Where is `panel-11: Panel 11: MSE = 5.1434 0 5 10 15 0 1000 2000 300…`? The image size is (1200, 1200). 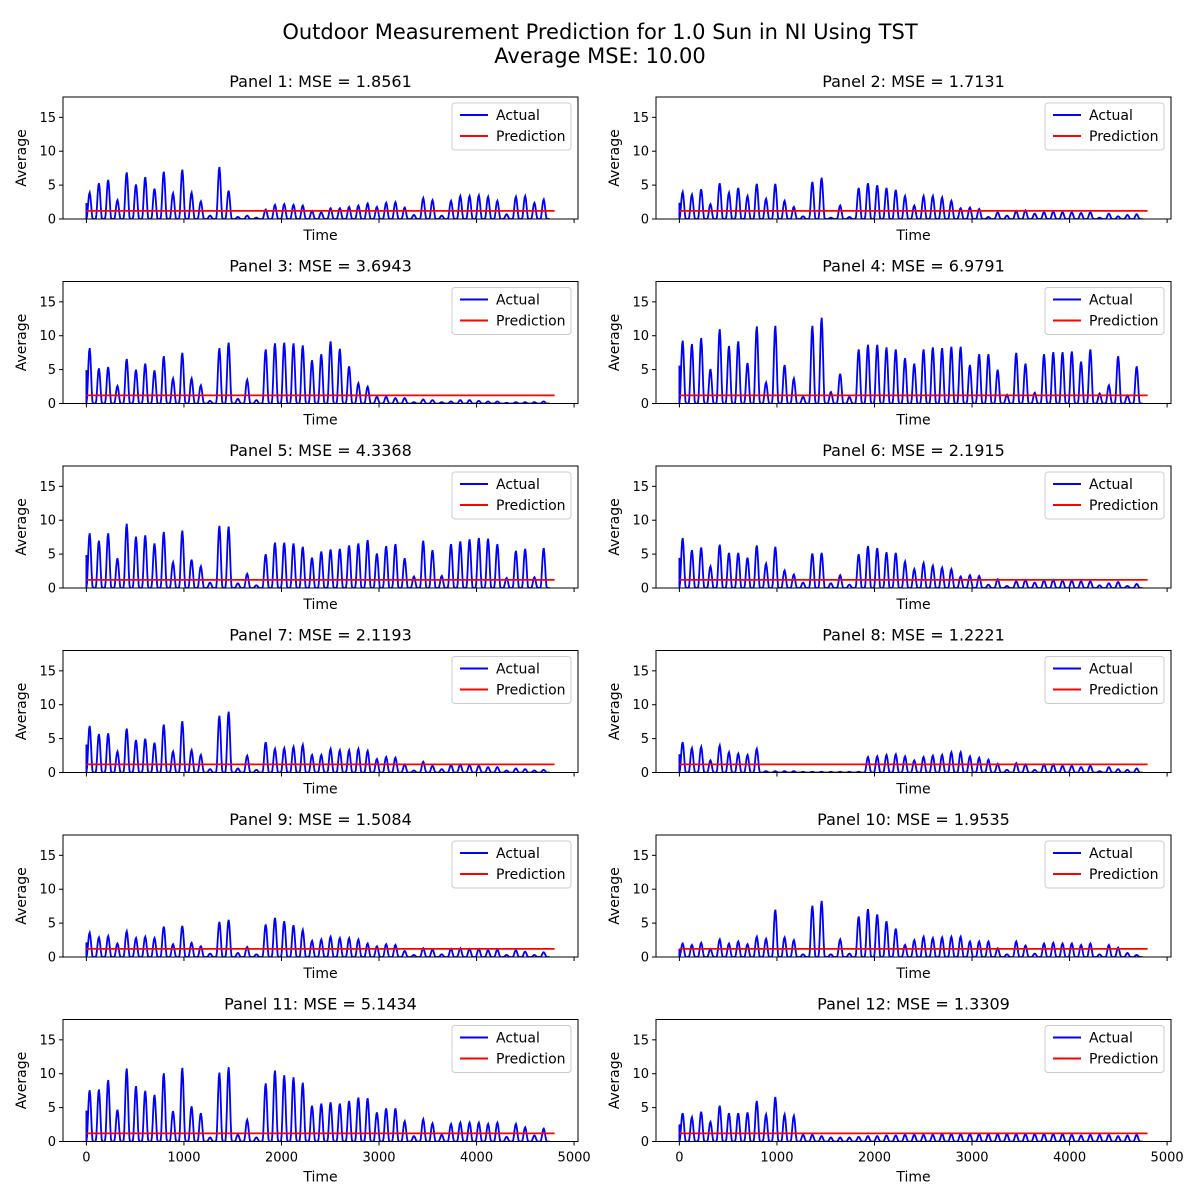
panel-11: Panel 11: MSE = 5.1434 0 5 10 15 0 1000 2000 300… is located at coordinates (302, 1090).